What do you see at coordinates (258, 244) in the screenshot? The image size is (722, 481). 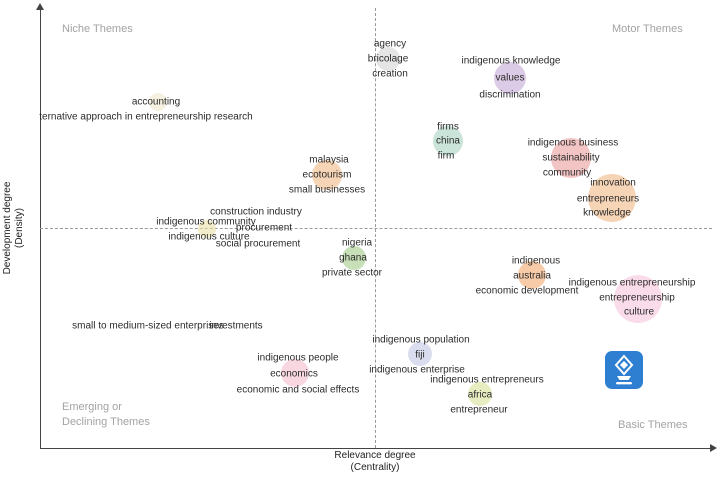 I see `cluster-term: social procurement` at bounding box center [258, 244].